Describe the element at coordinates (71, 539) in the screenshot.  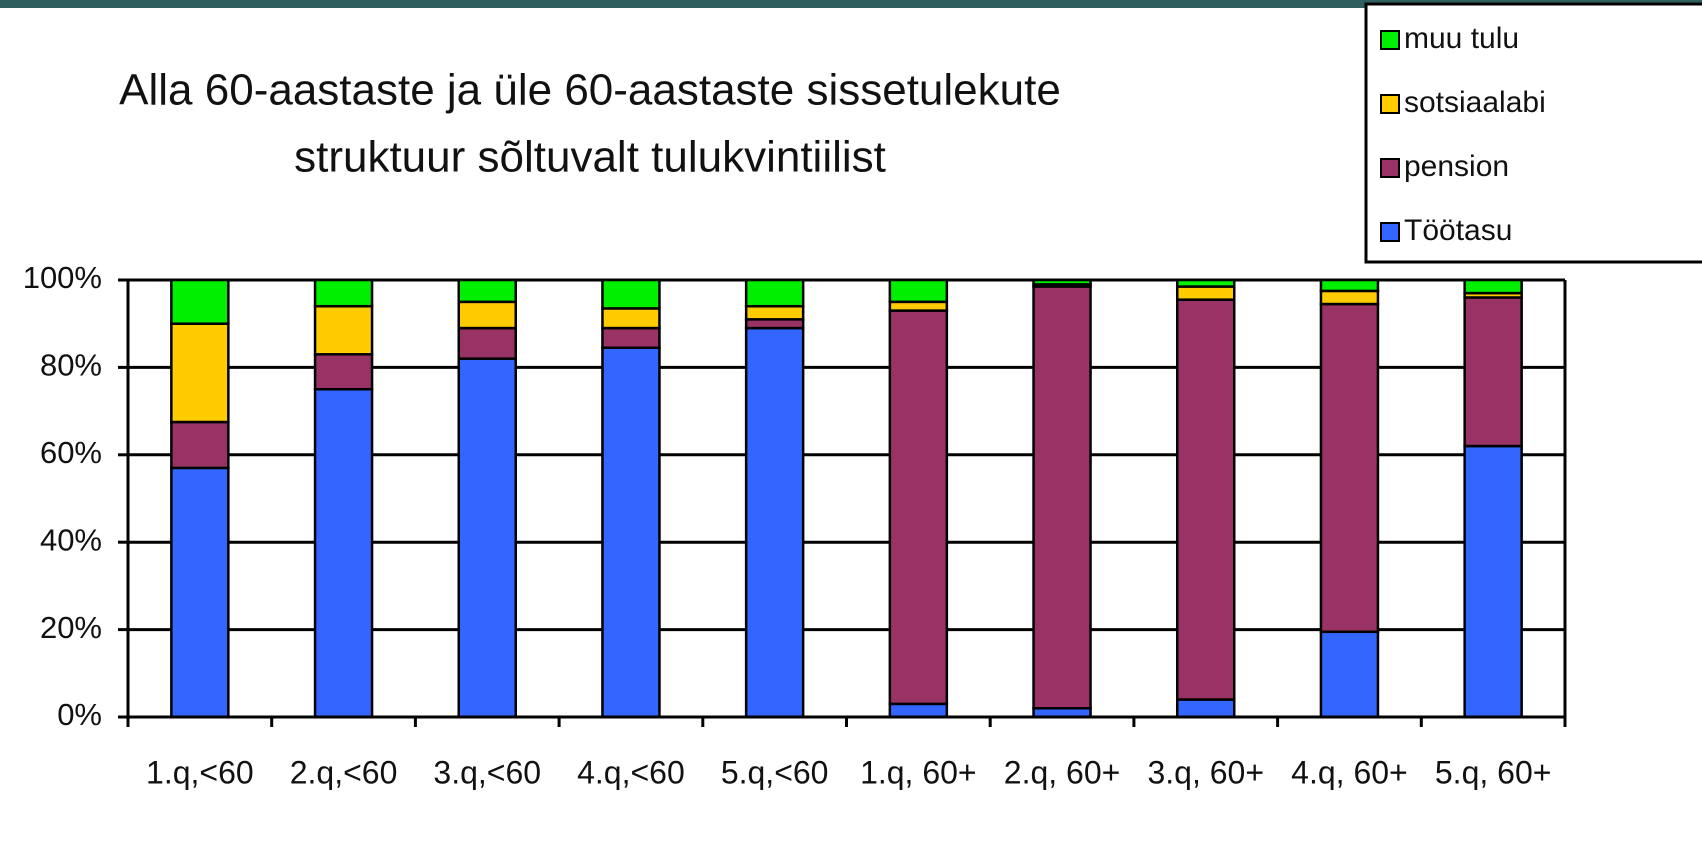
I see `y-tick-label: 40%` at that location.